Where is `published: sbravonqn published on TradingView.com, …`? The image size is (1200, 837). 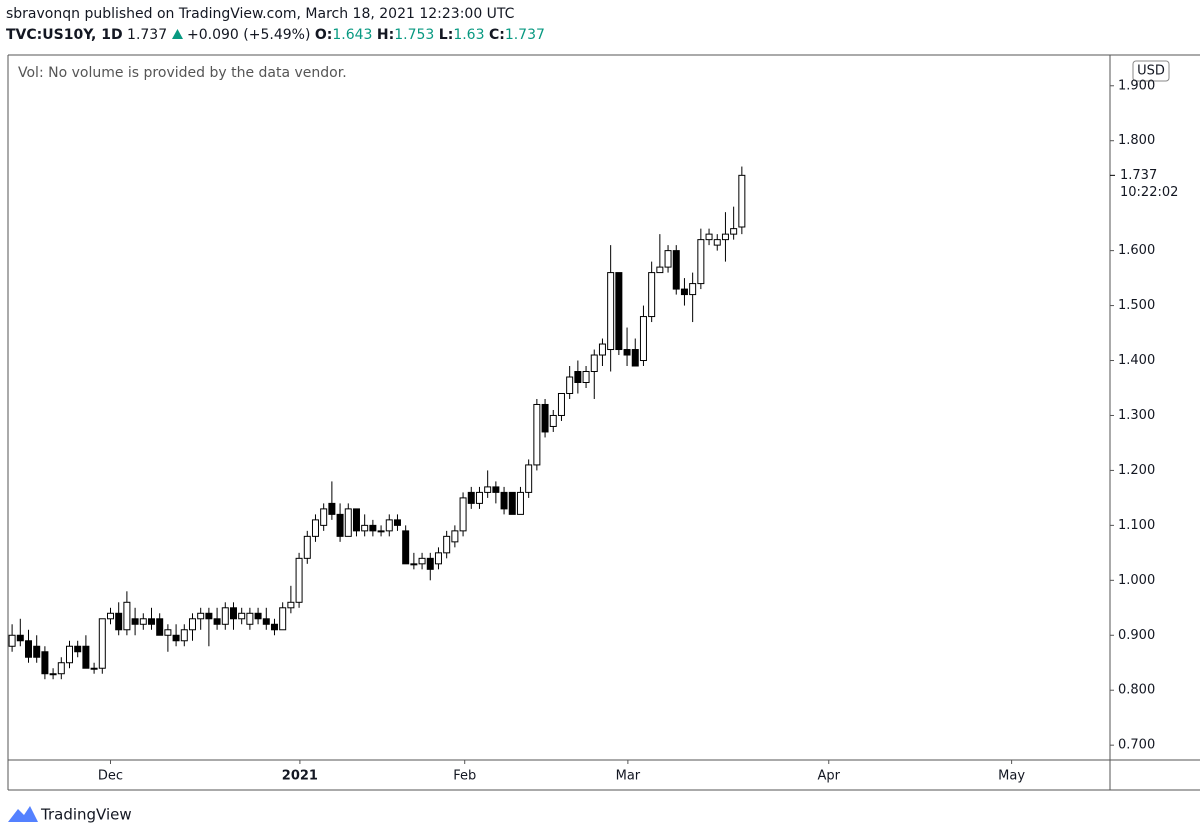 published: sbravonqn published on TradingView.com, … is located at coordinates (260, 14).